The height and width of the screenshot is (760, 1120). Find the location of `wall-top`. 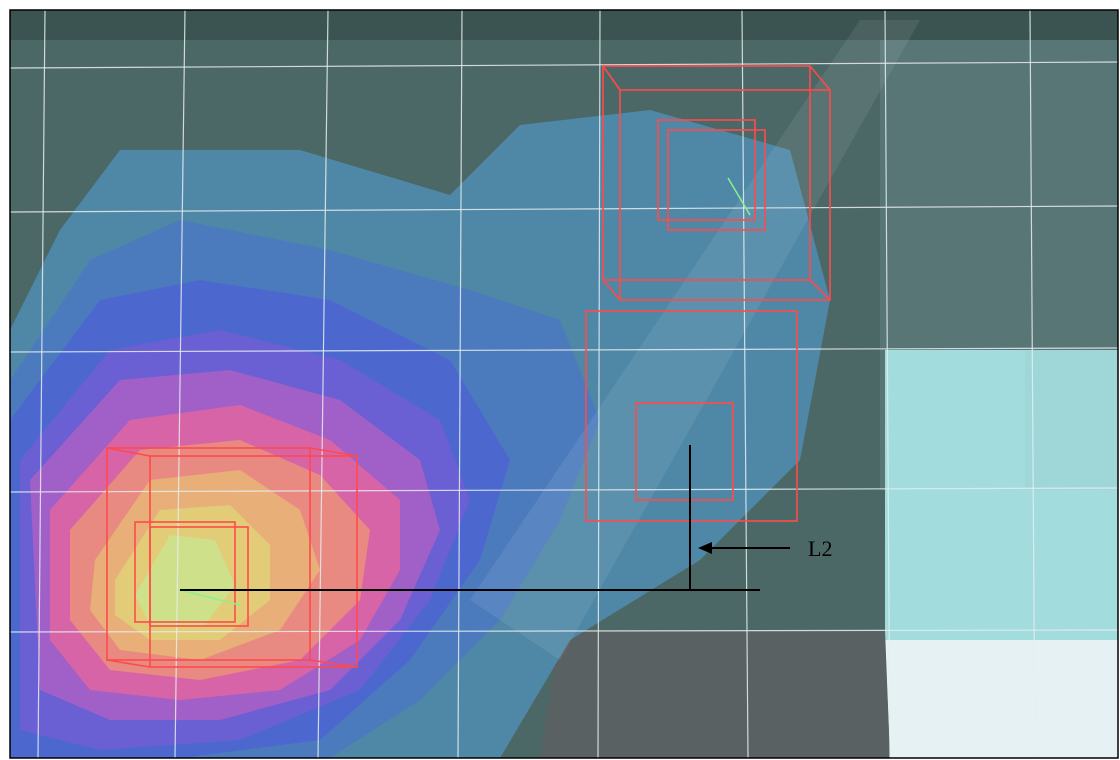

wall-top is located at coordinates (564, 25).